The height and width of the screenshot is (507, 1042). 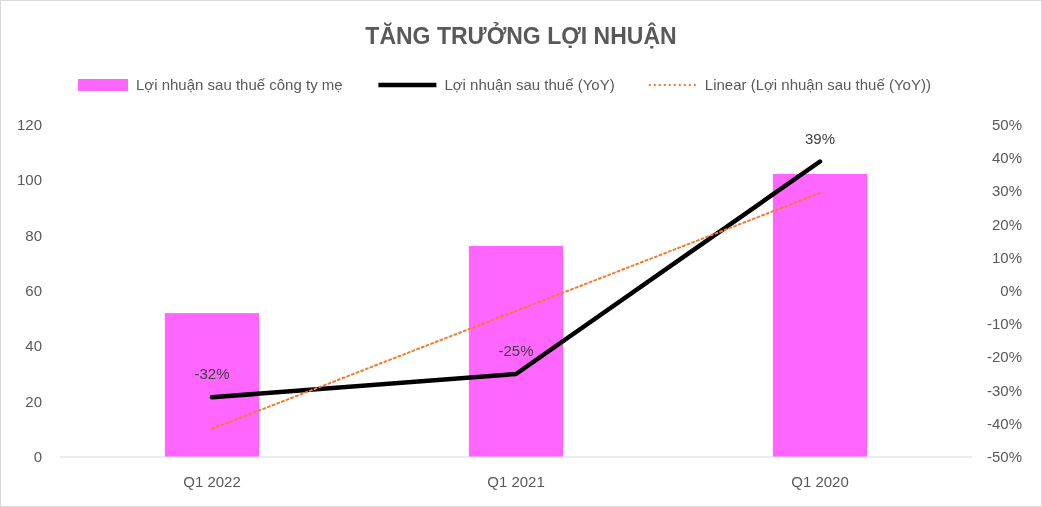 I want to click on y-tick-label: 80, so click(x=33, y=235).